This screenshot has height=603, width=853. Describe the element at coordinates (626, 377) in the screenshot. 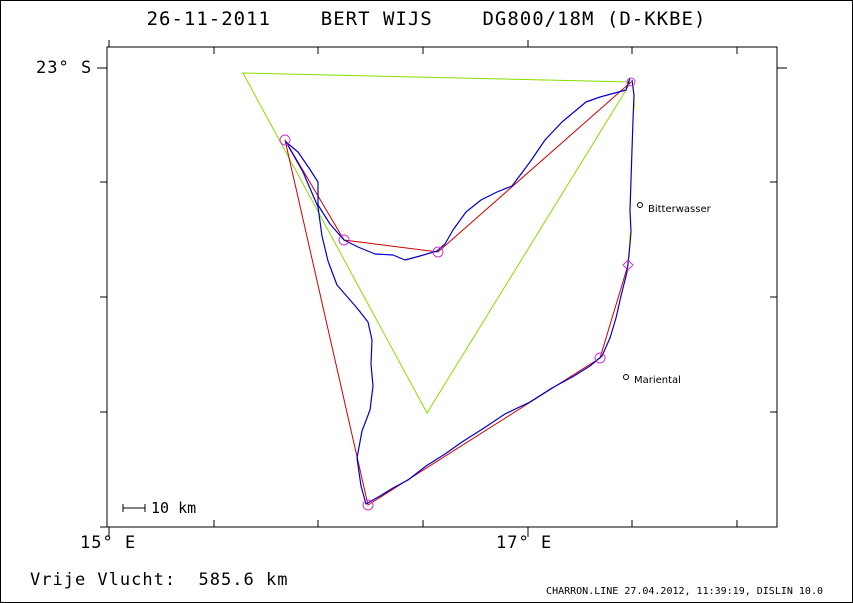

I see `town-marker-mariental` at that location.